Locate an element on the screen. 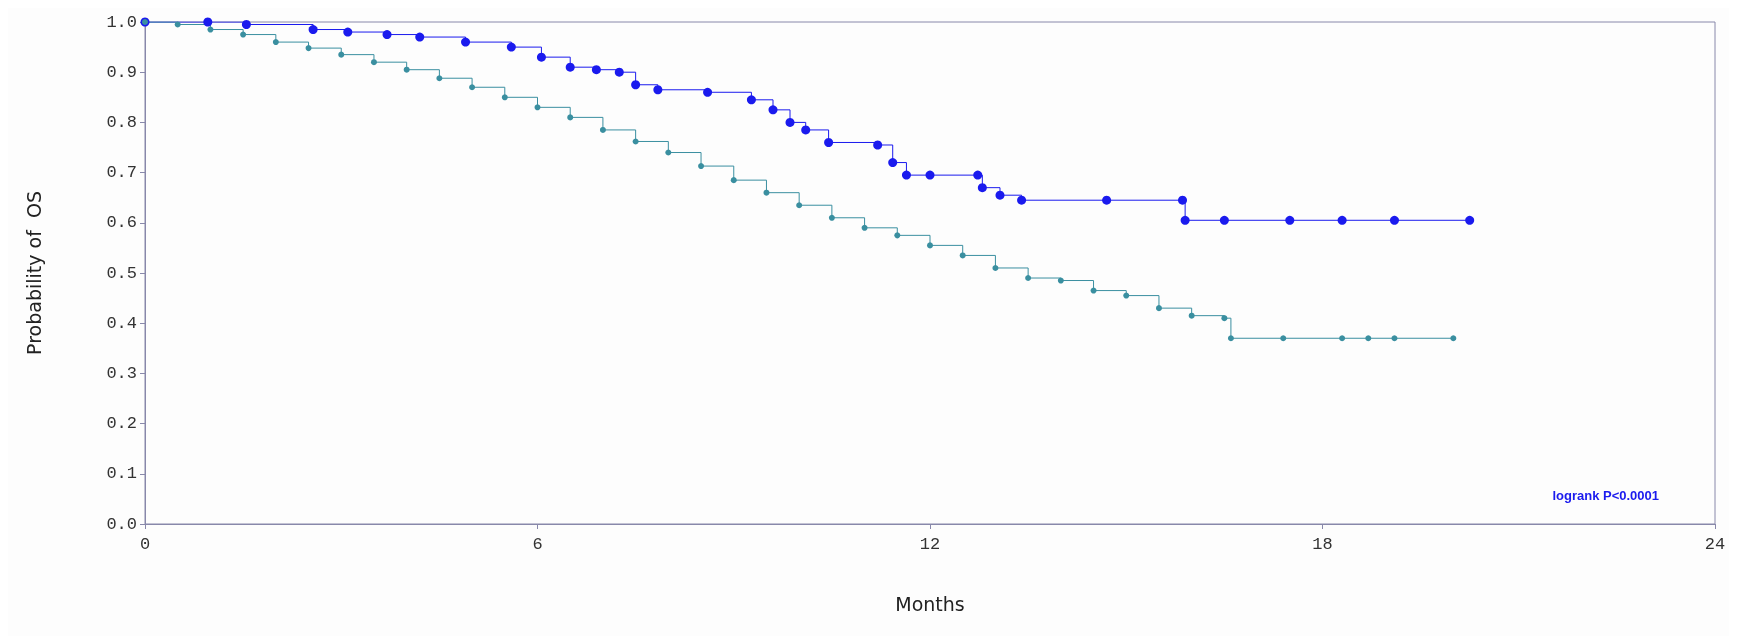 The height and width of the screenshot is (644, 1737). y-tick-label: 0.3 is located at coordinates (121, 373).